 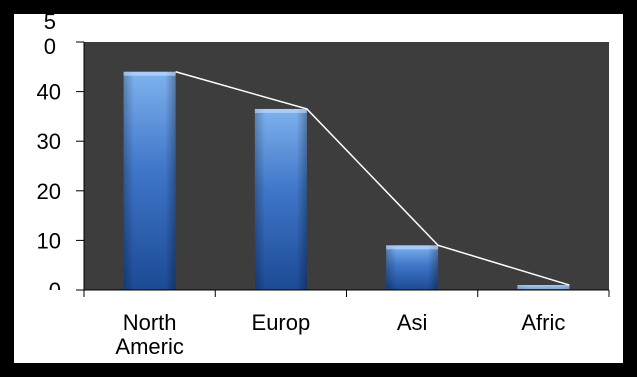 What do you see at coordinates (49, 141) in the screenshot?
I see `y-tick-label: 30` at bounding box center [49, 141].